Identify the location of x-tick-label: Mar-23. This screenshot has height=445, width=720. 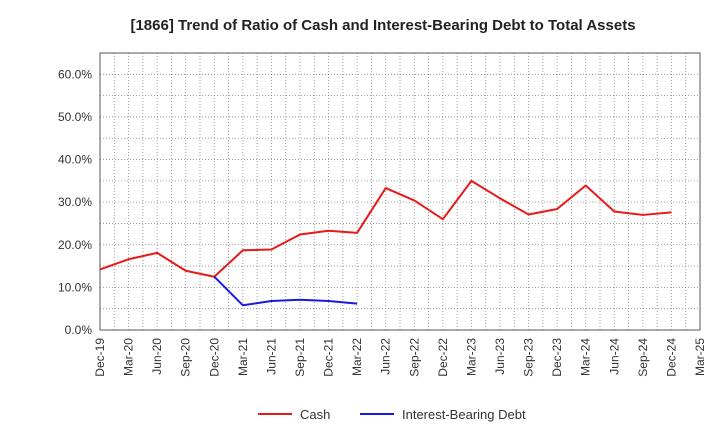
(471, 357).